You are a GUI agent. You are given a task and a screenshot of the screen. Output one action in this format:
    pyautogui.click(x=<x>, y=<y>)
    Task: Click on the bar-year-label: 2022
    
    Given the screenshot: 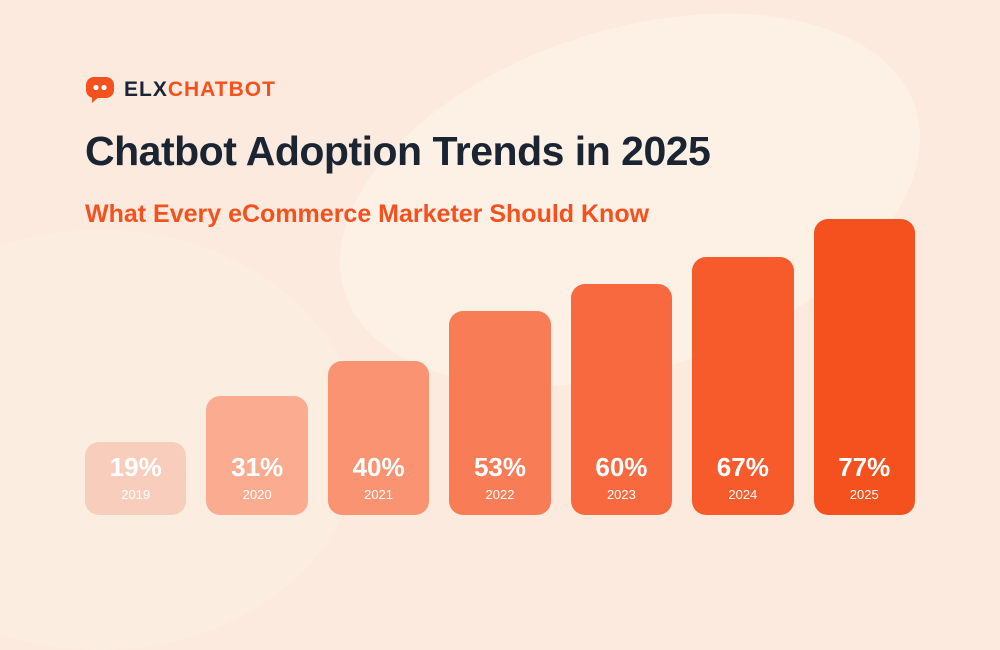 What is the action you would take?
    pyautogui.click(x=500, y=494)
    